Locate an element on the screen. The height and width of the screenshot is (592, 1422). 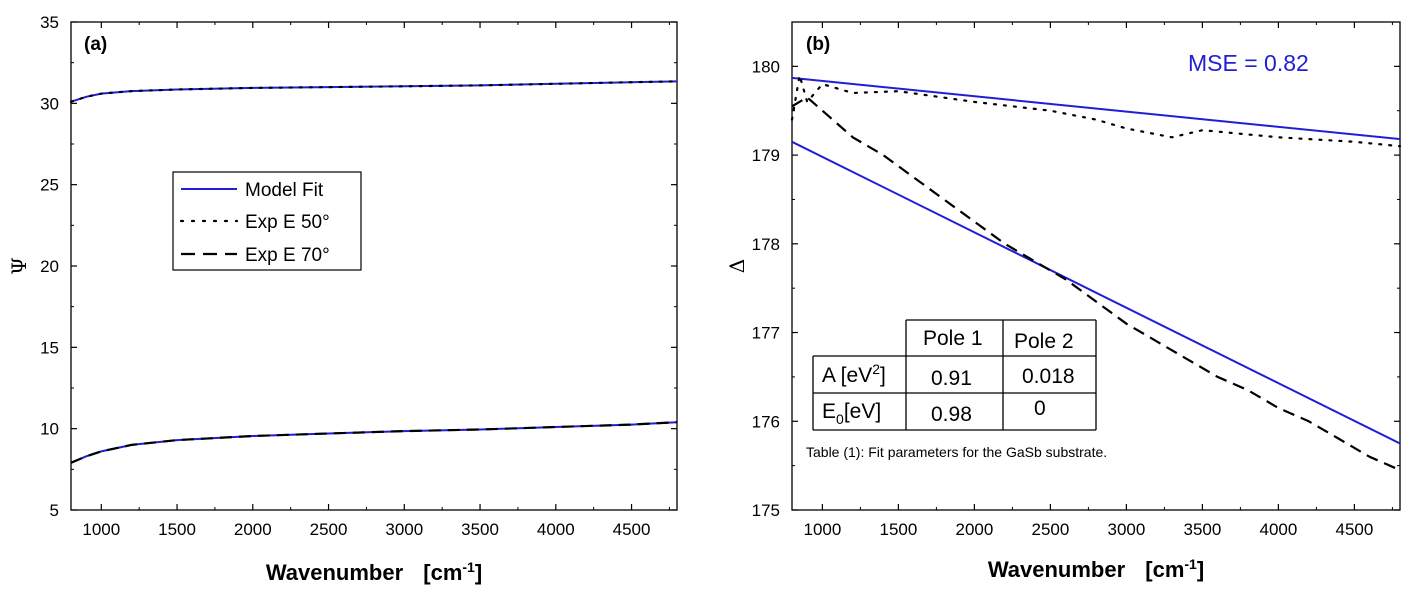
panel-a-y-tick-label: 35 is located at coordinates (49, 22).